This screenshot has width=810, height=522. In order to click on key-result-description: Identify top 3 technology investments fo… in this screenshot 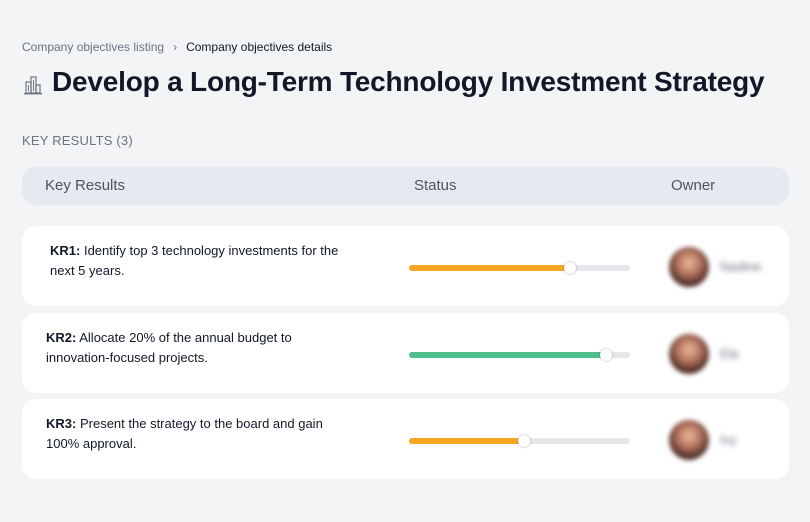, I will do `click(194, 260)`.